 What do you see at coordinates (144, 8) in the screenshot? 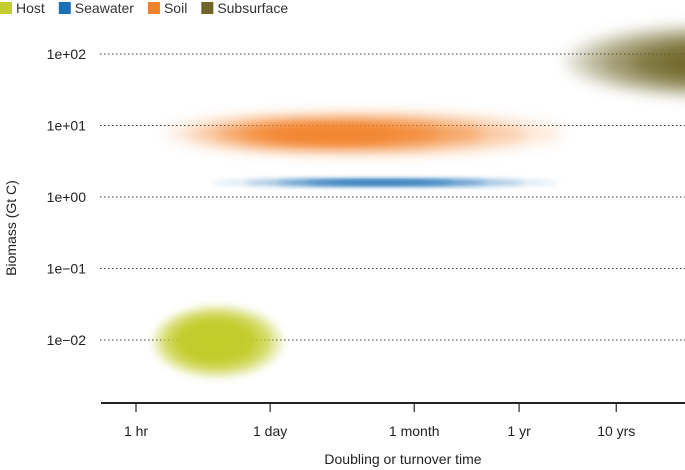
I see `legend: Host Seawater Soil Subsurface` at bounding box center [144, 8].